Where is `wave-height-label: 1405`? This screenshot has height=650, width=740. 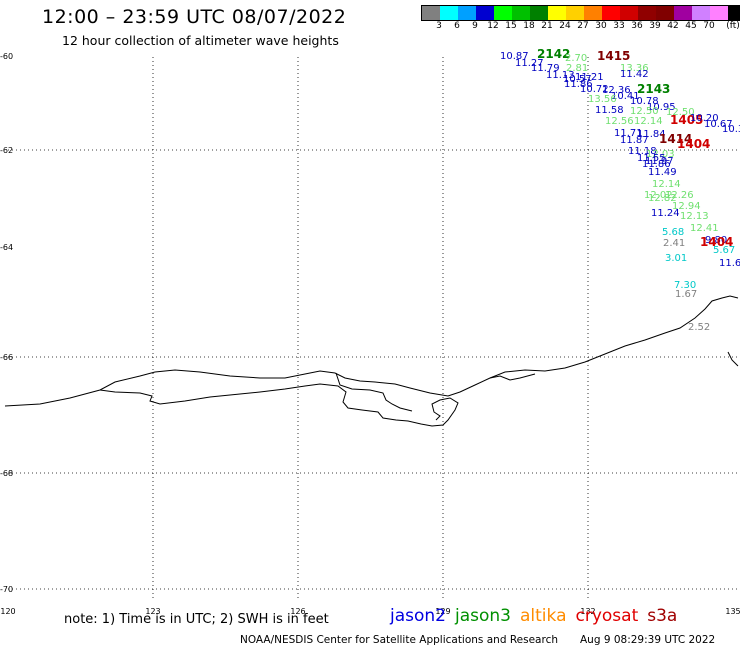
wave-height-label: 1405 is located at coordinates (686, 120).